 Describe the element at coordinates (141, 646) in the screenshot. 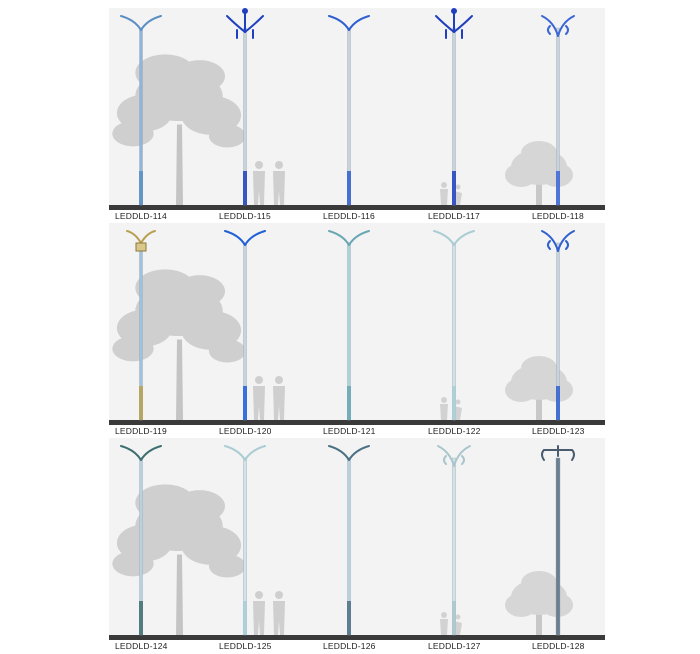

I see `model-code-label: LEDDLD-124` at that location.